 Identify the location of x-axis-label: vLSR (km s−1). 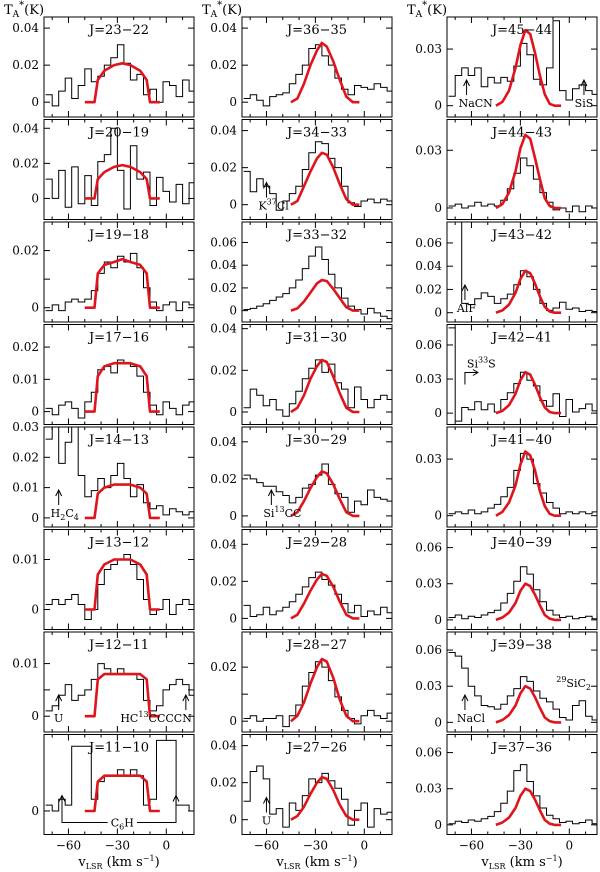
(316, 862).